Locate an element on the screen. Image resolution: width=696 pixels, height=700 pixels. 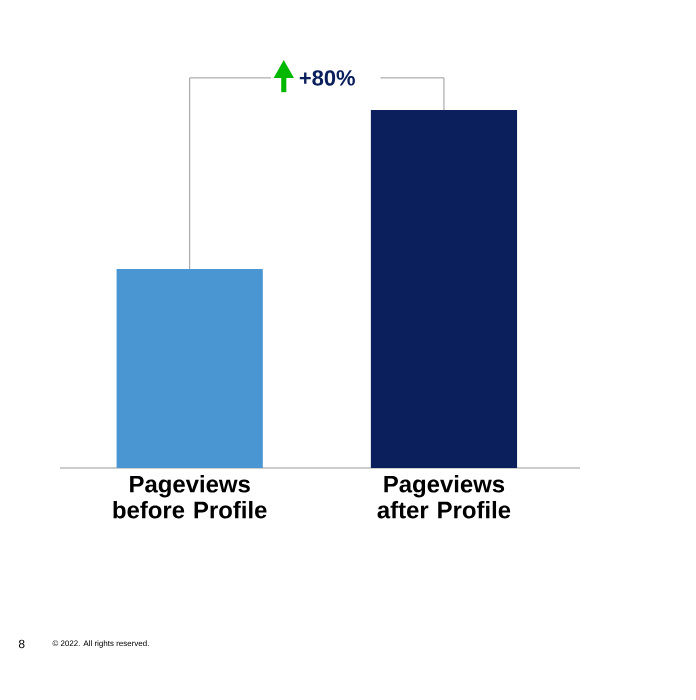
text: +80% is located at coordinates (327, 78).